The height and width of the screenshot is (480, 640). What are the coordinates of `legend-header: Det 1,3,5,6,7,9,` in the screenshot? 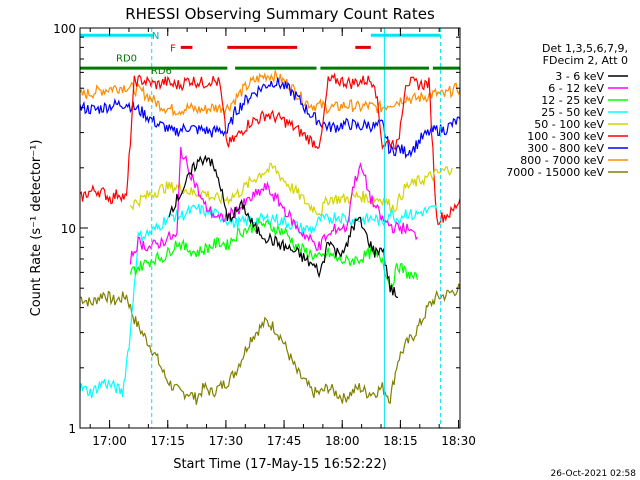 It's located at (585, 48).